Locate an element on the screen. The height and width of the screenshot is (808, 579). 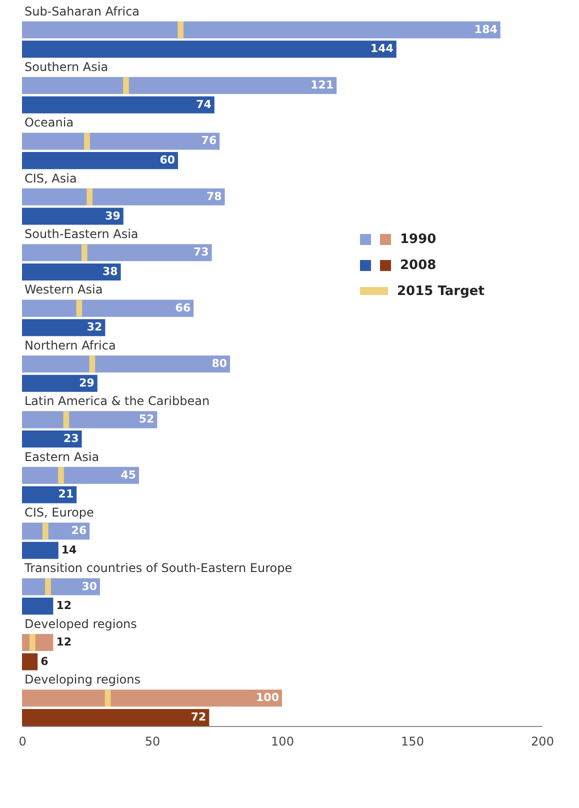
data-label: 30 is located at coordinates (90, 586).